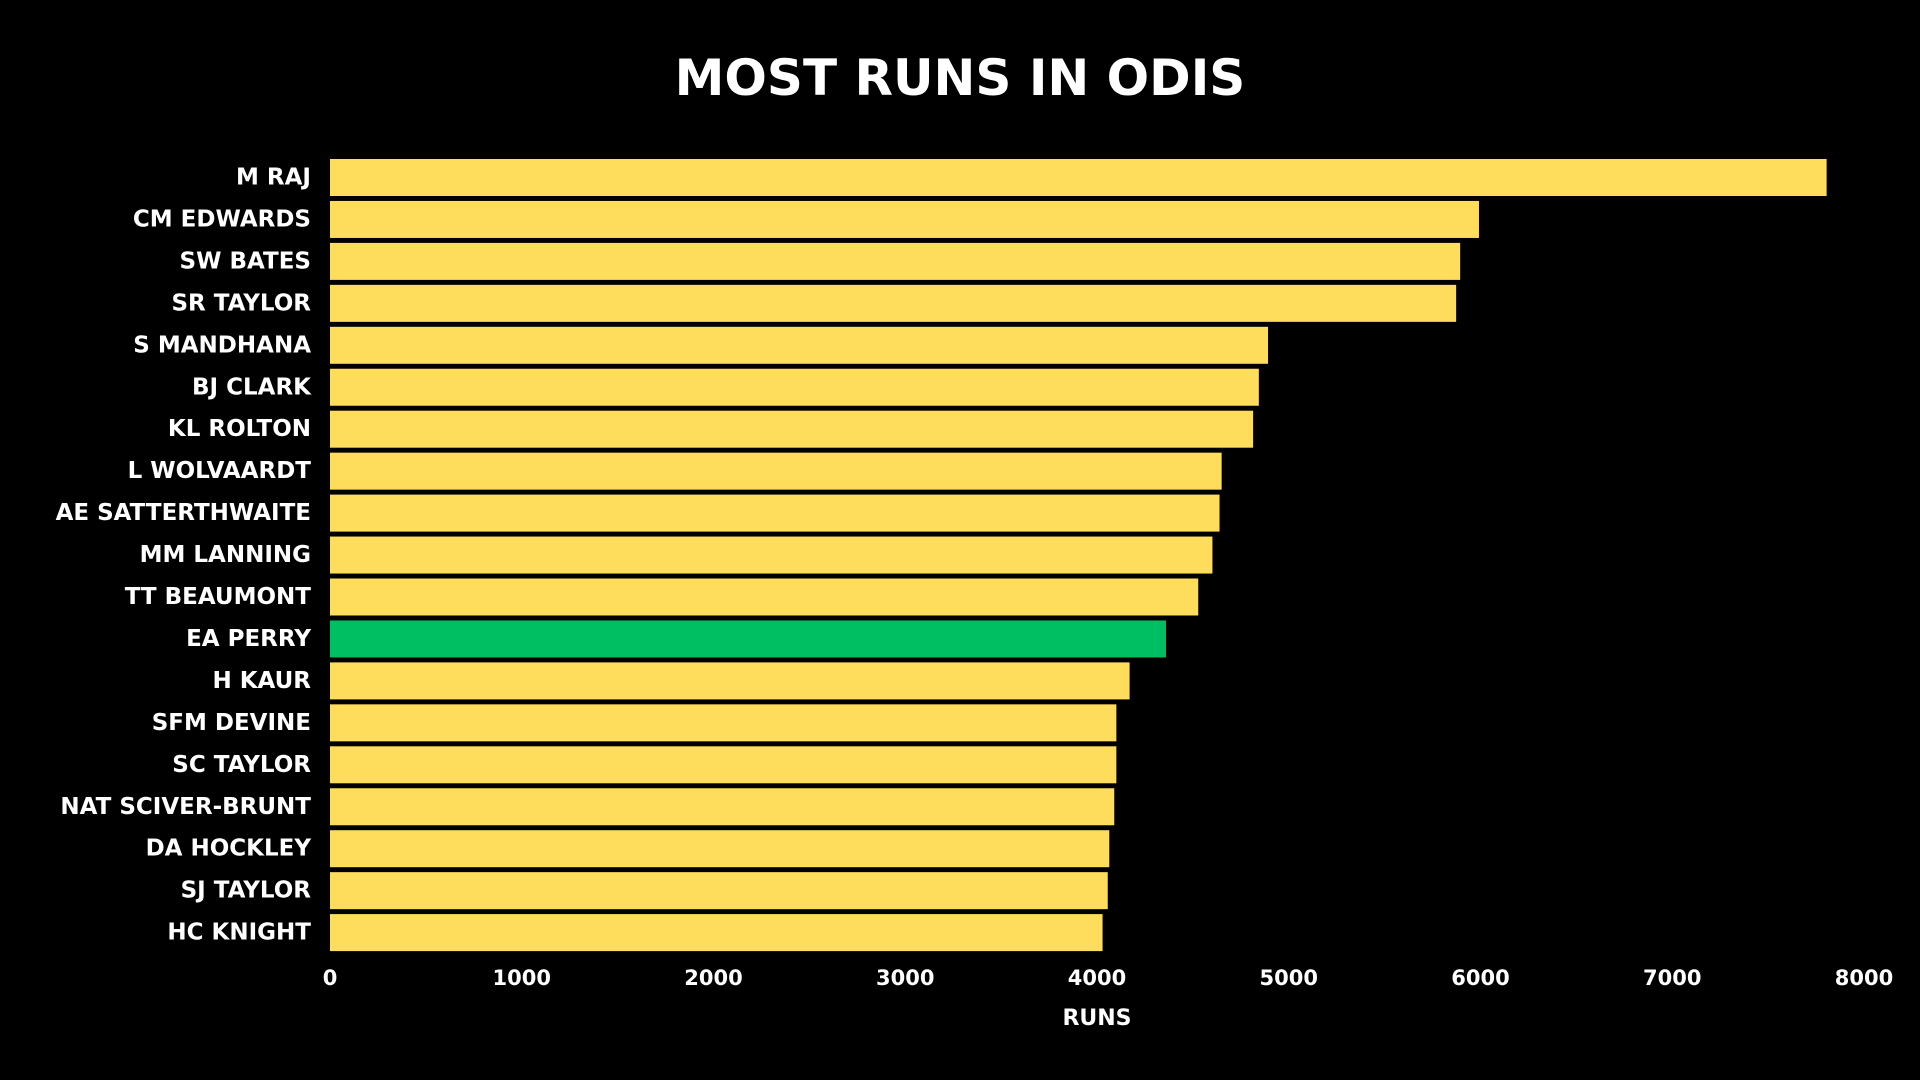 Image resolution: width=1920 pixels, height=1080 pixels. Describe the element at coordinates (241, 303) in the screenshot. I see `category-label: SR TAYLOR` at that location.